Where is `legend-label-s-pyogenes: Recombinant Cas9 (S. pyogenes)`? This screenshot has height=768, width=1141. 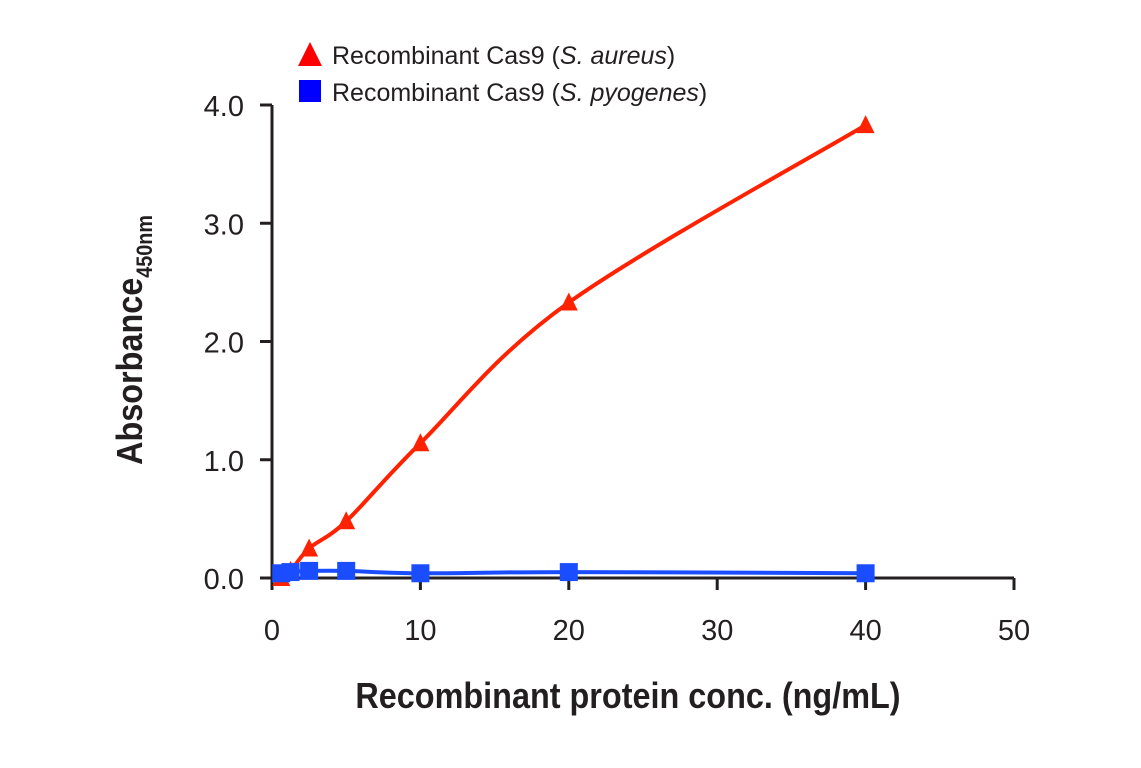 legend-label-s-pyogenes: Recombinant Cas9 (S. pyogenes) is located at coordinates (519, 93).